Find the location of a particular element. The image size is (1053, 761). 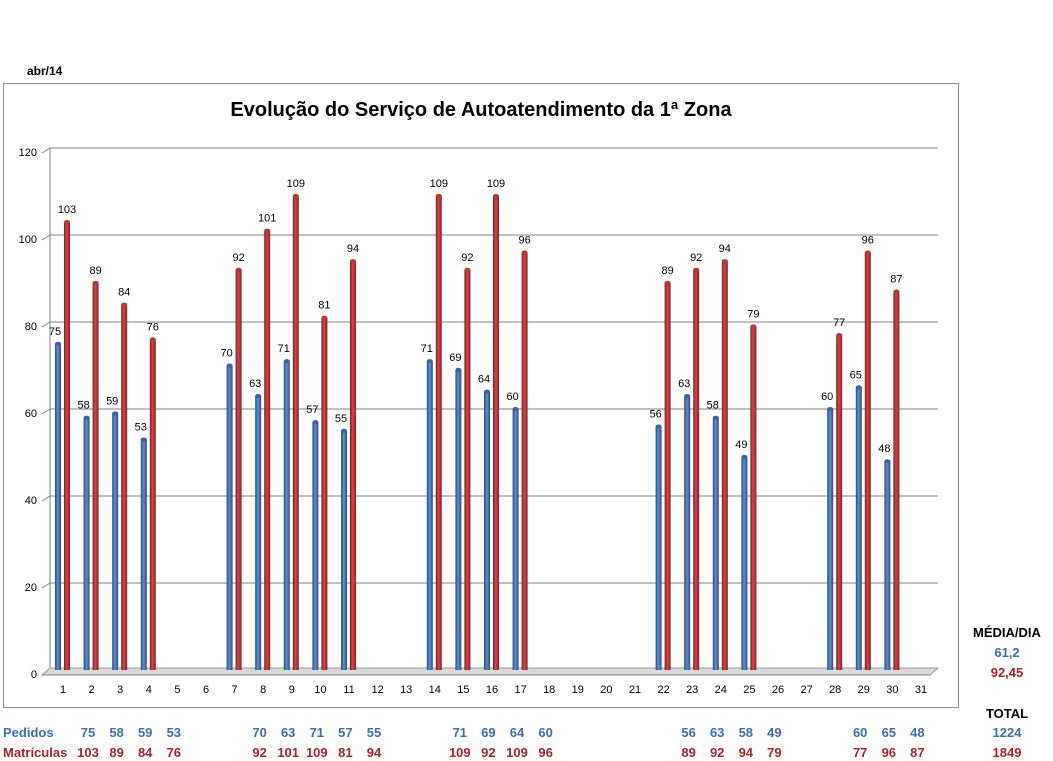

data-label-pedidos: 56 is located at coordinates (655, 414).